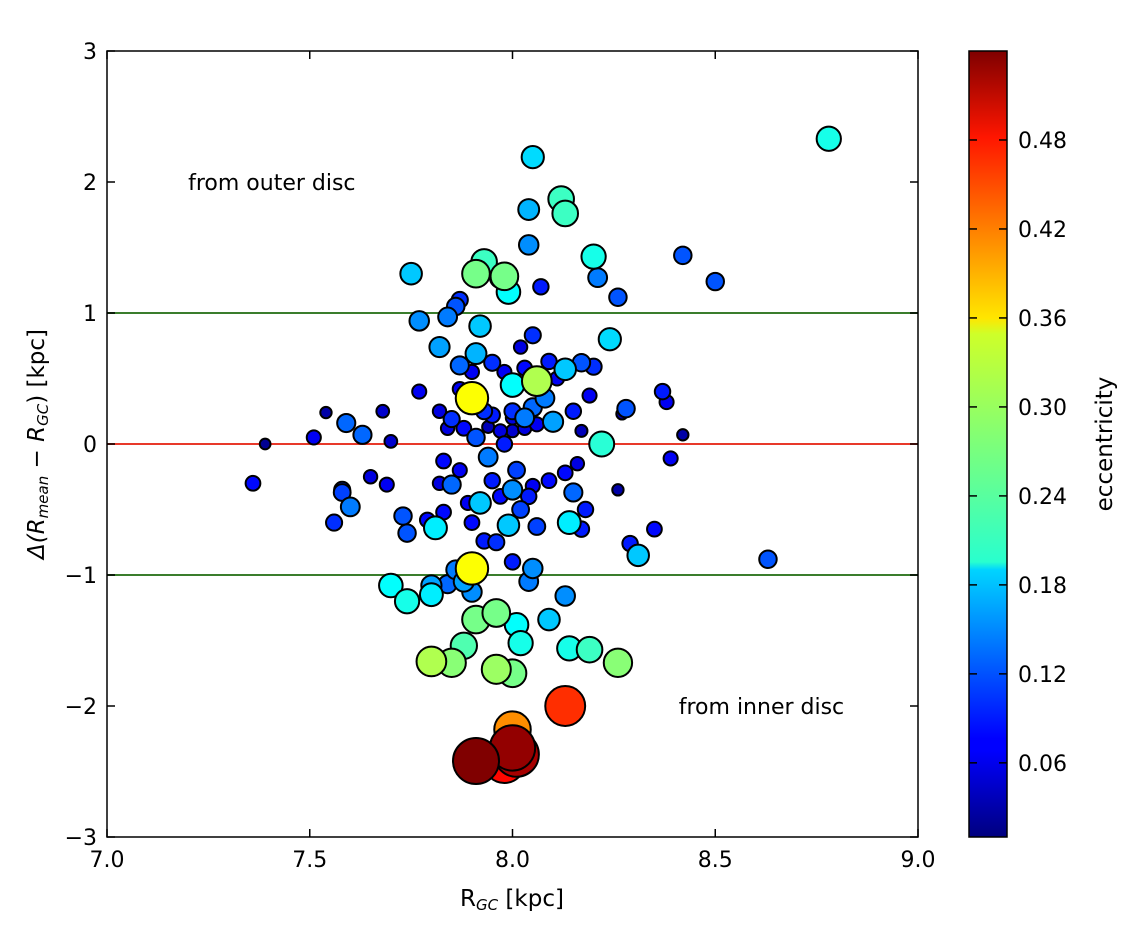  Describe the element at coordinates (1042, 408) in the screenshot. I see `colorbar-tick-label: 0.30` at that location.